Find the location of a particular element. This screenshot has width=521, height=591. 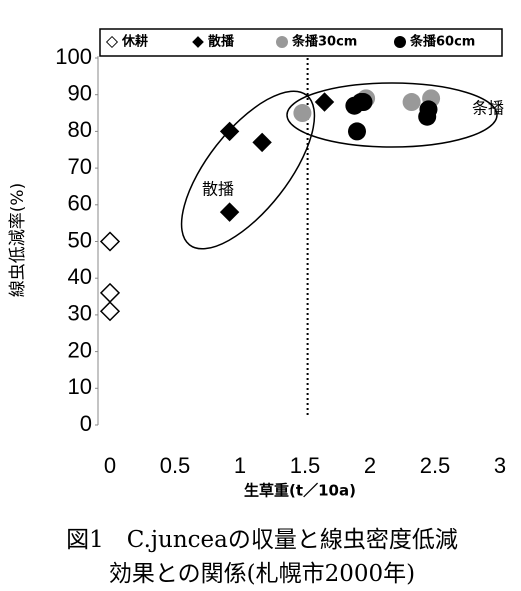

annotation: 散播 is located at coordinates (218, 189).